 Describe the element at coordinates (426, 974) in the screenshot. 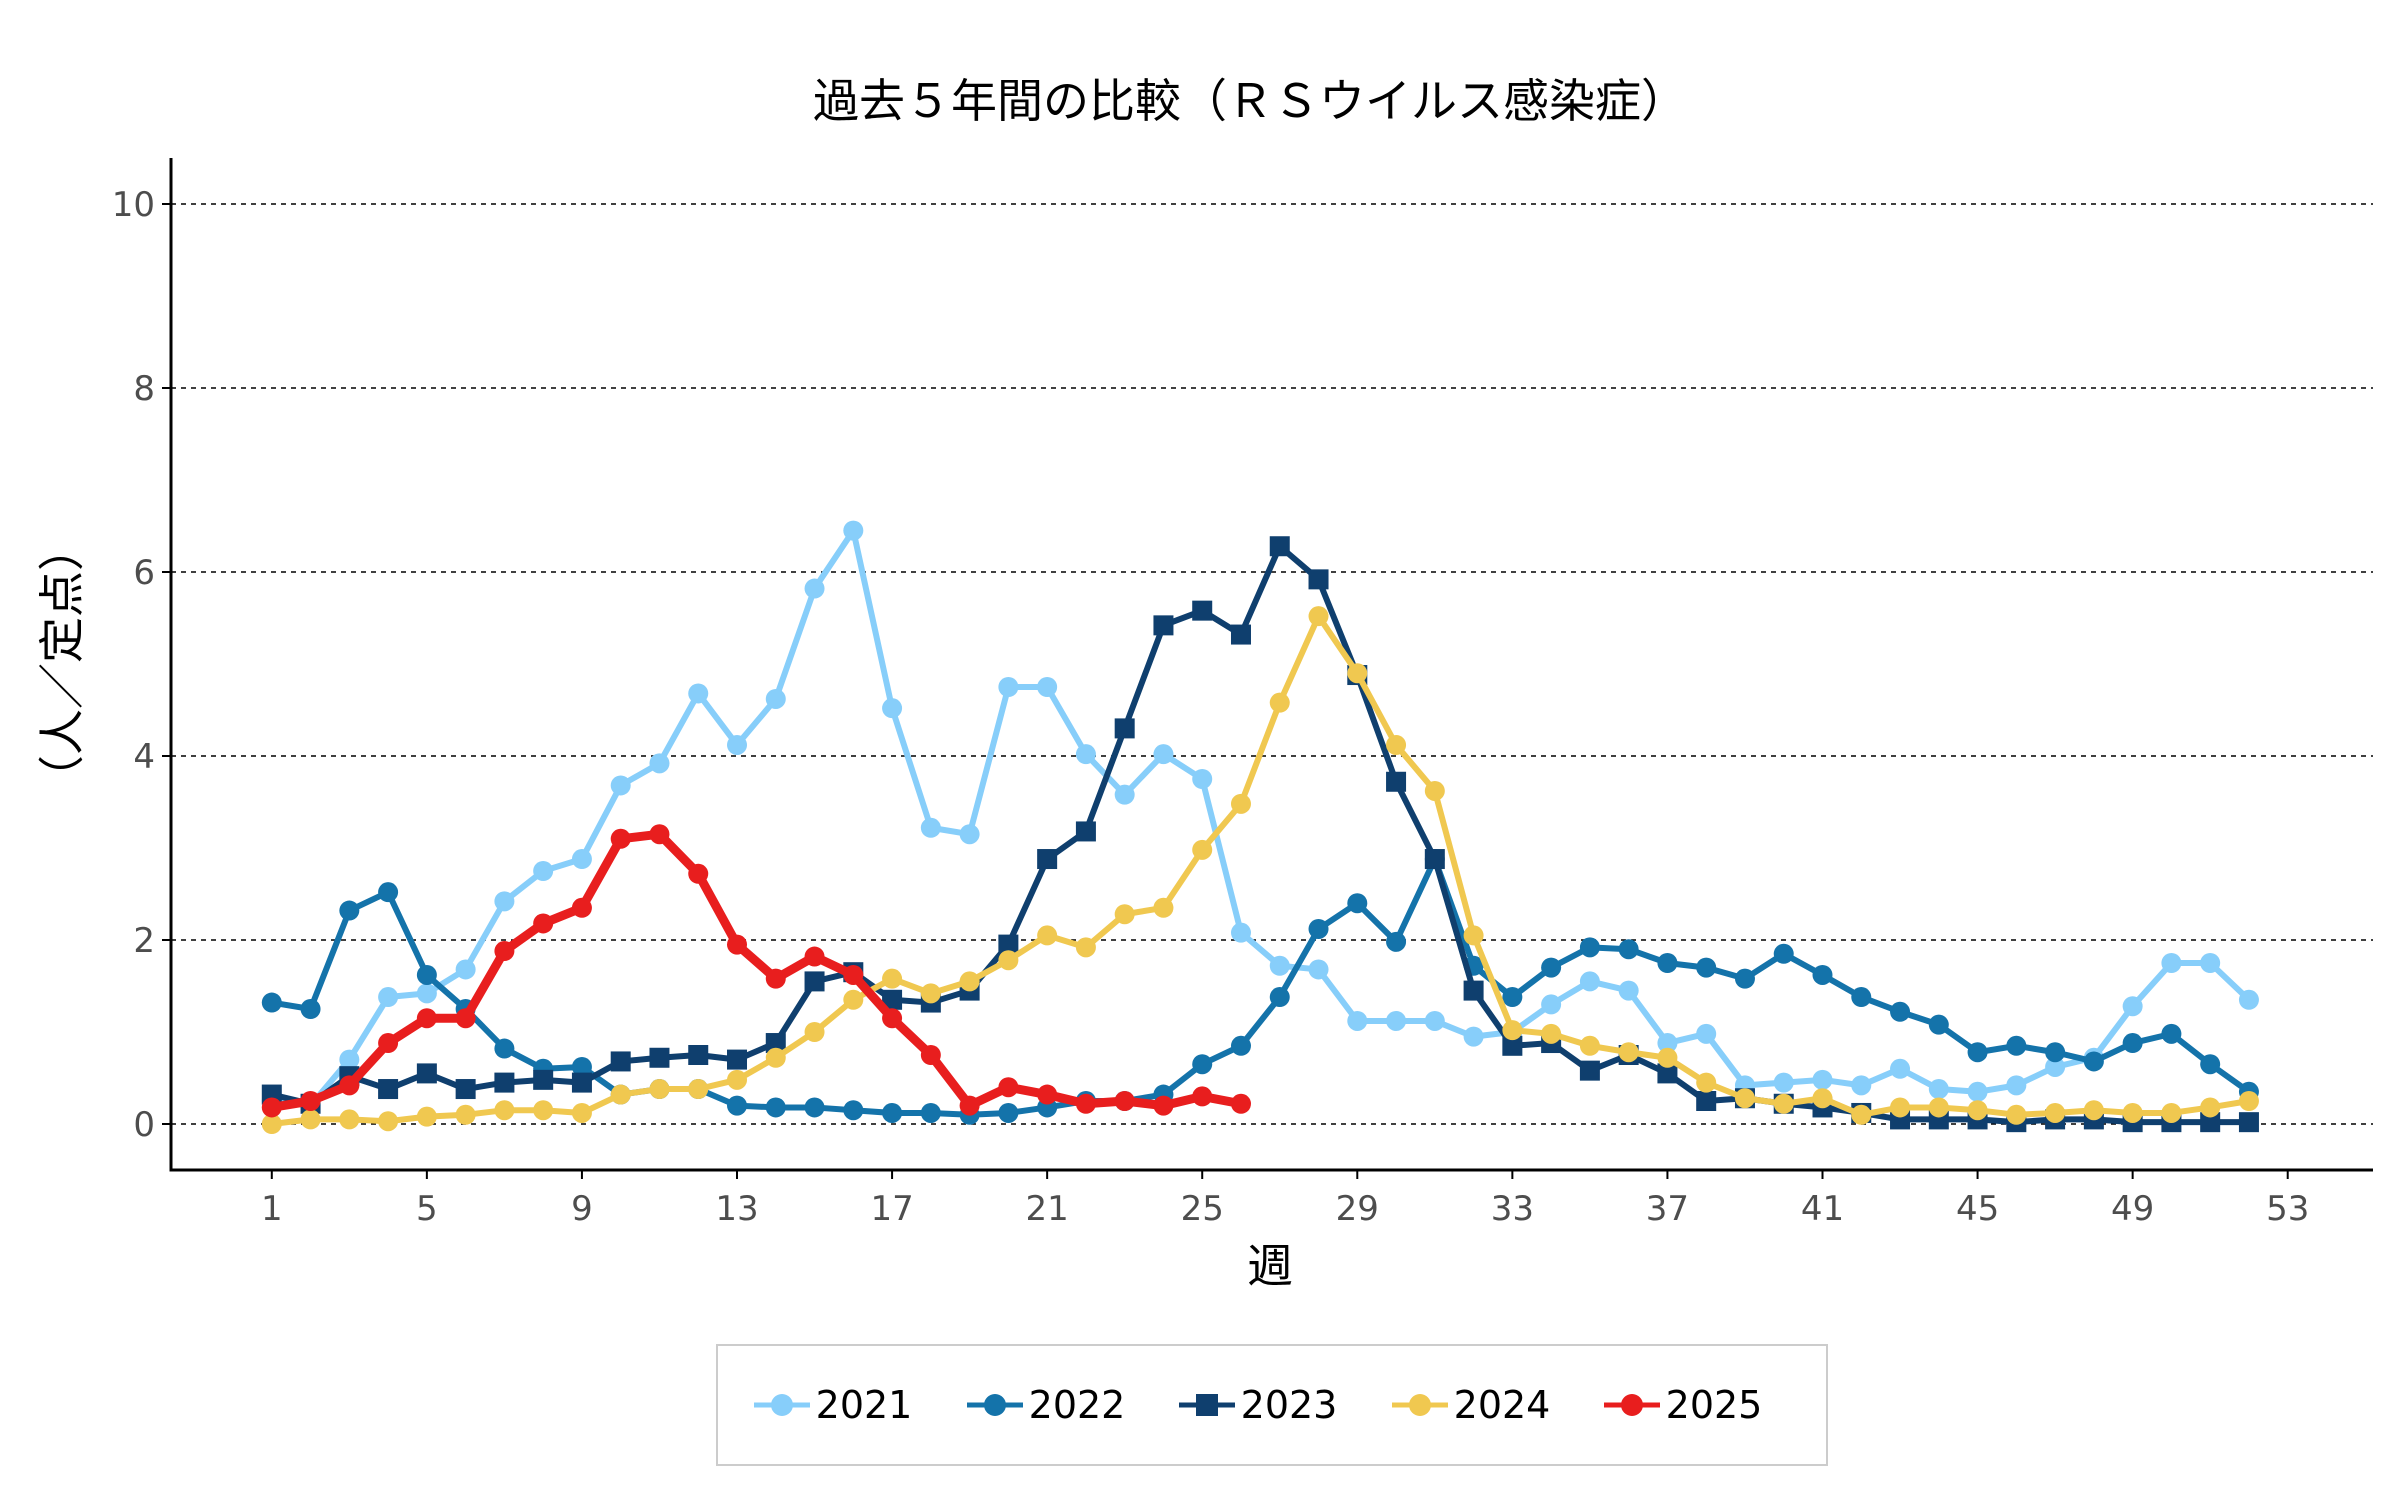

I see `point-2022-w5` at that location.